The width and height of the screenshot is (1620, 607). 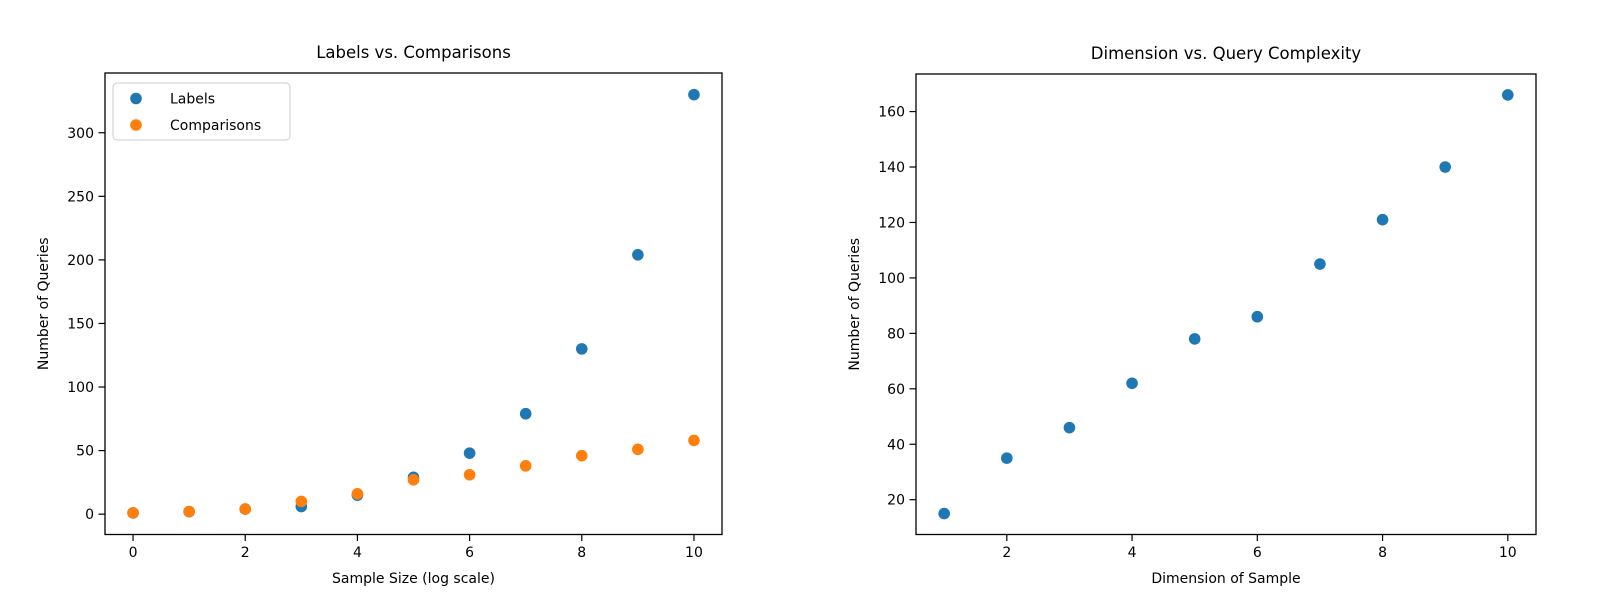 What do you see at coordinates (80, 134) in the screenshot?
I see `y-tick-label: 300` at bounding box center [80, 134].